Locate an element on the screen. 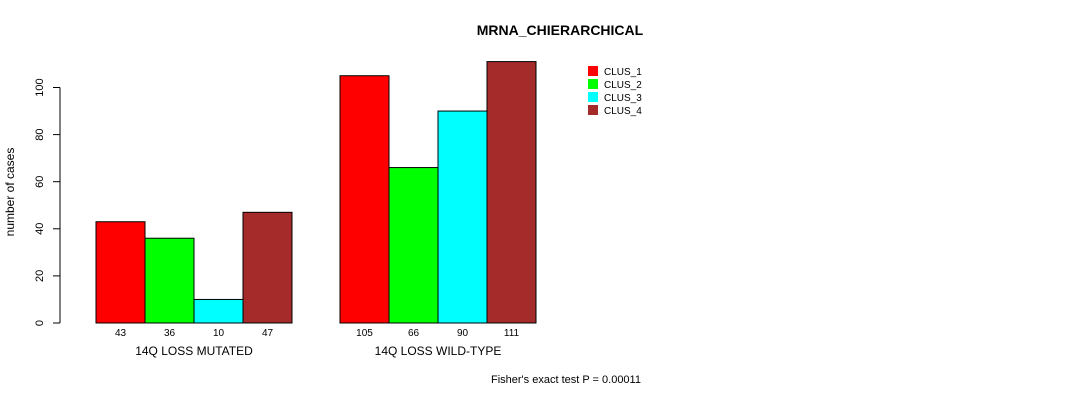 The height and width of the screenshot is (400, 1090). legend-label: CLUS_2 is located at coordinates (623, 85).